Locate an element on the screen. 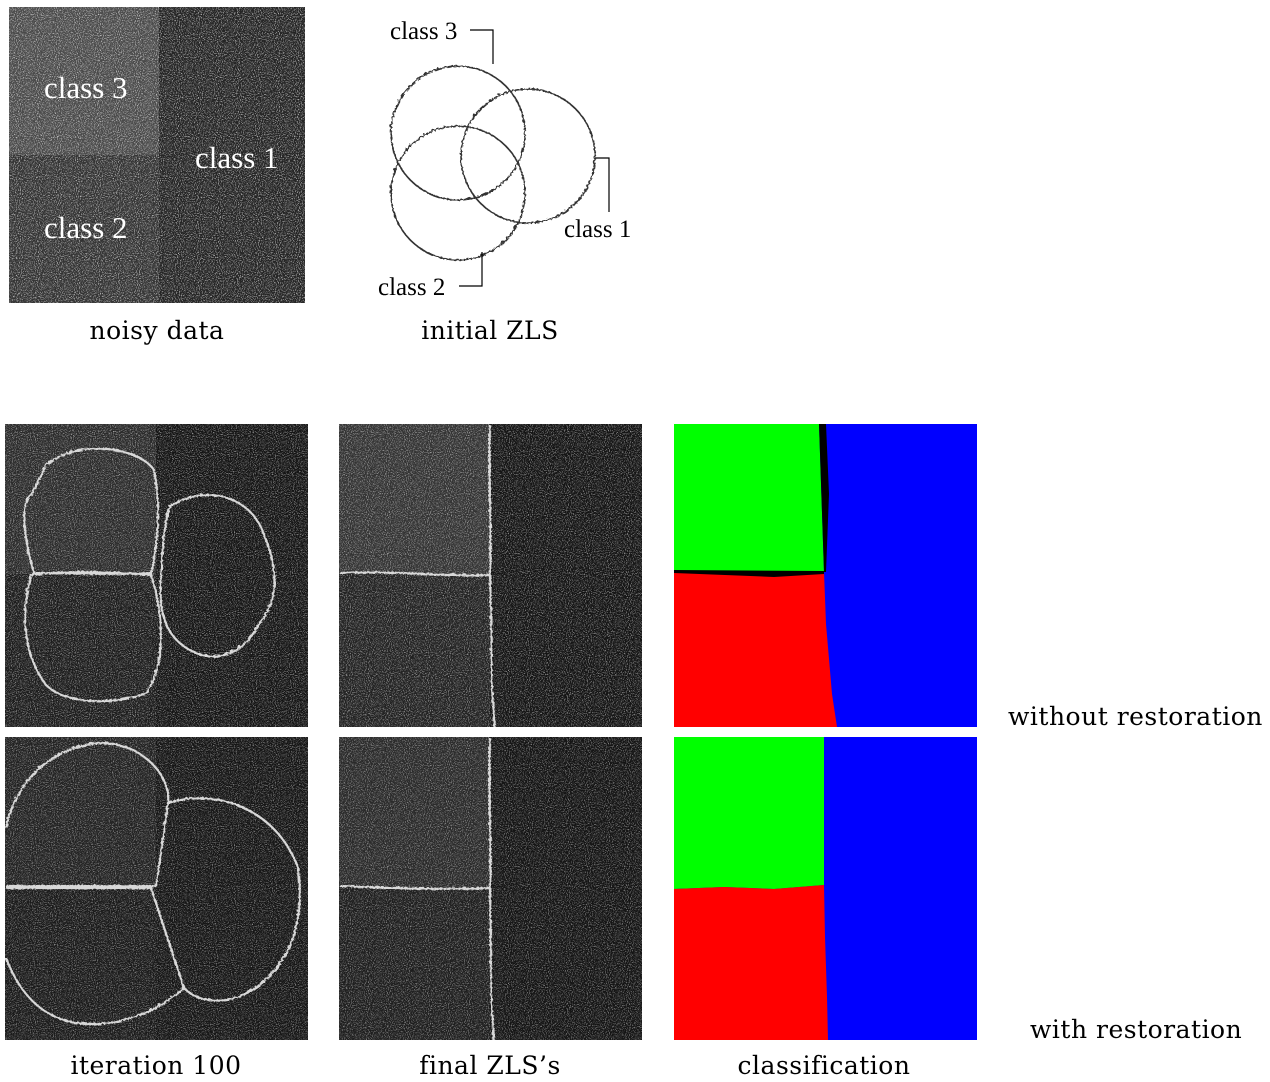 This screenshot has height=1082, width=1270. iteration-100-no-restoration is located at coordinates (156, 575).